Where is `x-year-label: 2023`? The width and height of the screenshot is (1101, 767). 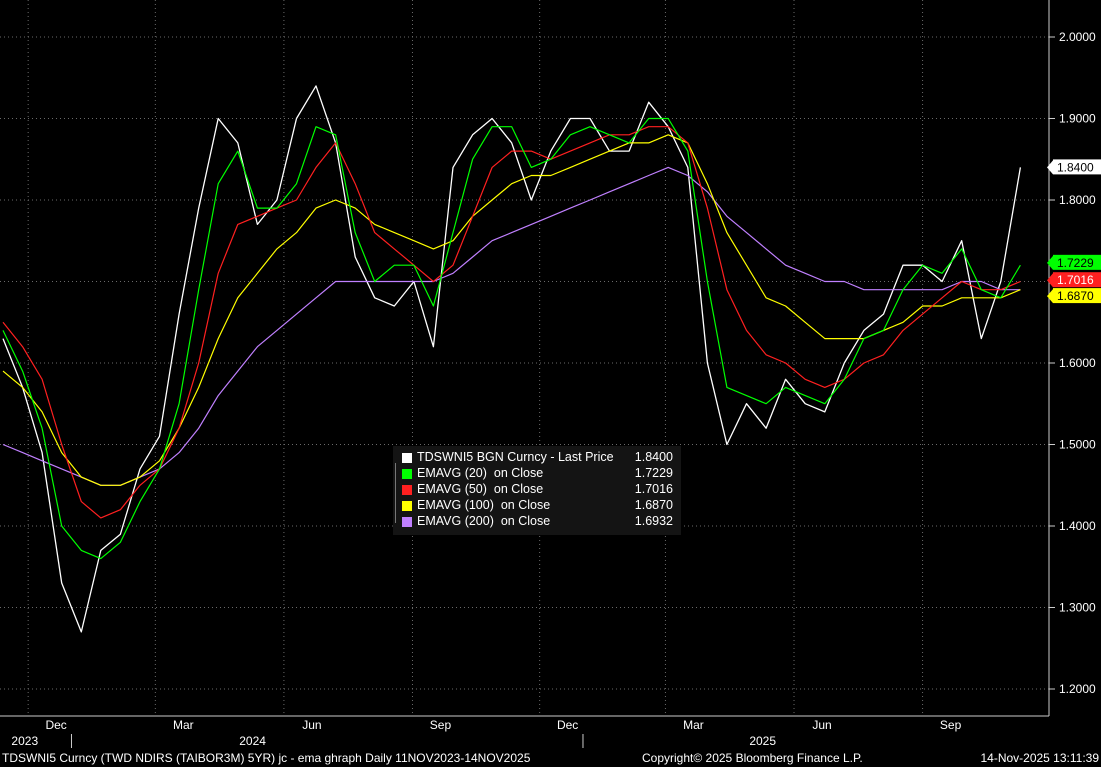 x-year-label: 2023 is located at coordinates (24, 741).